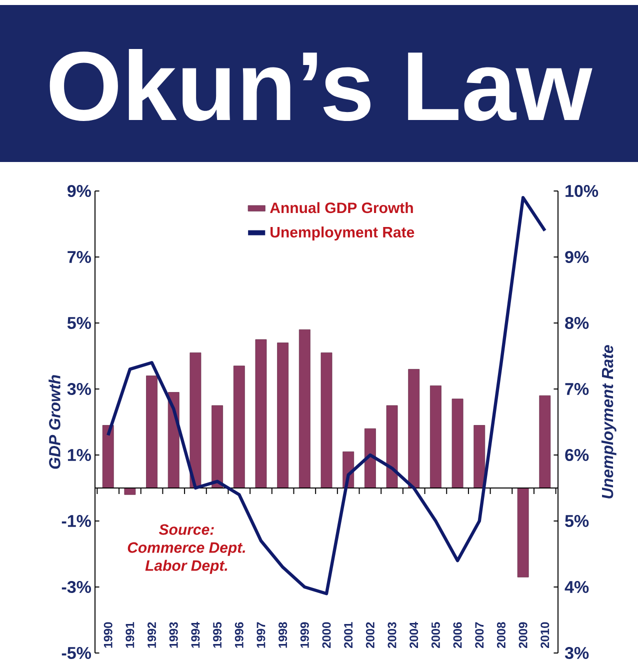  I want to click on y2-tick-label: 7%, so click(577, 389).